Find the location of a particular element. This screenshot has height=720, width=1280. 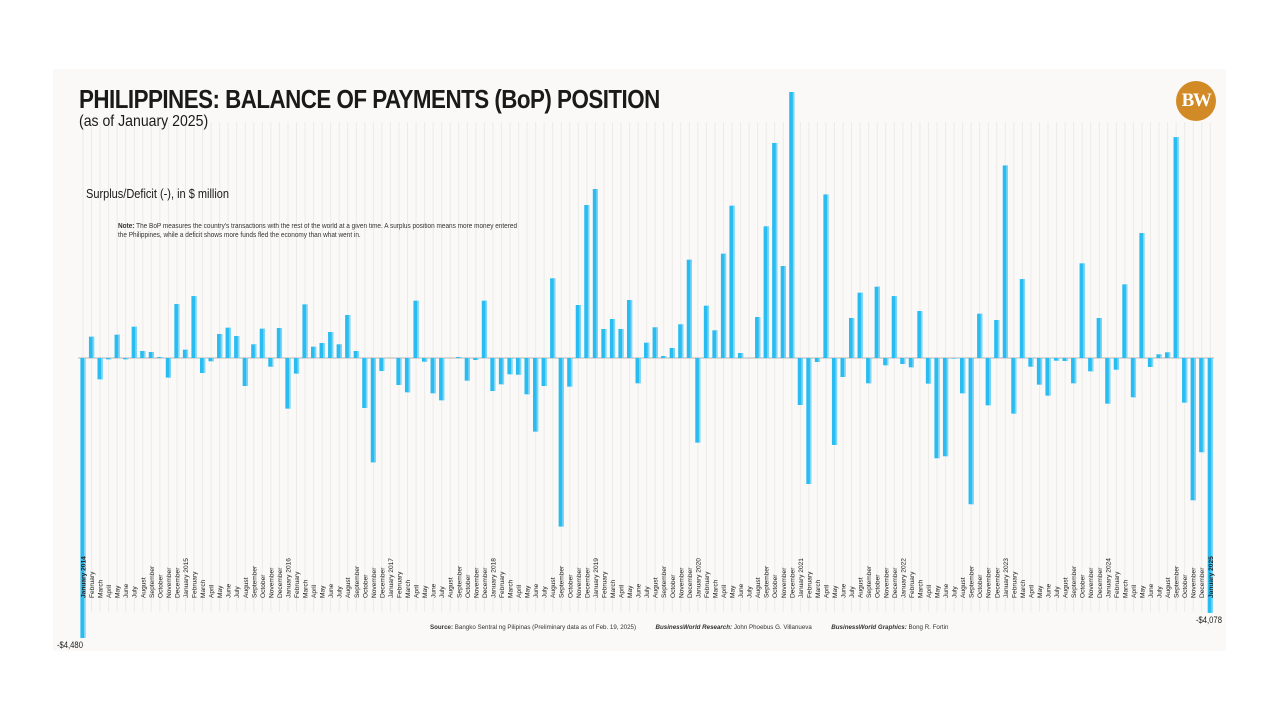

graphics-text: Bong R. Fortin is located at coordinates (928, 627).